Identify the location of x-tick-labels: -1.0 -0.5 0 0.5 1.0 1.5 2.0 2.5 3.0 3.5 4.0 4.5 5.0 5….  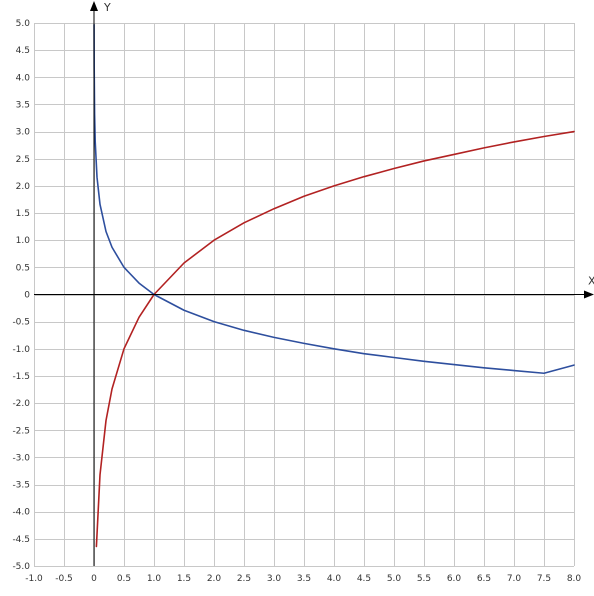
(303, 579).